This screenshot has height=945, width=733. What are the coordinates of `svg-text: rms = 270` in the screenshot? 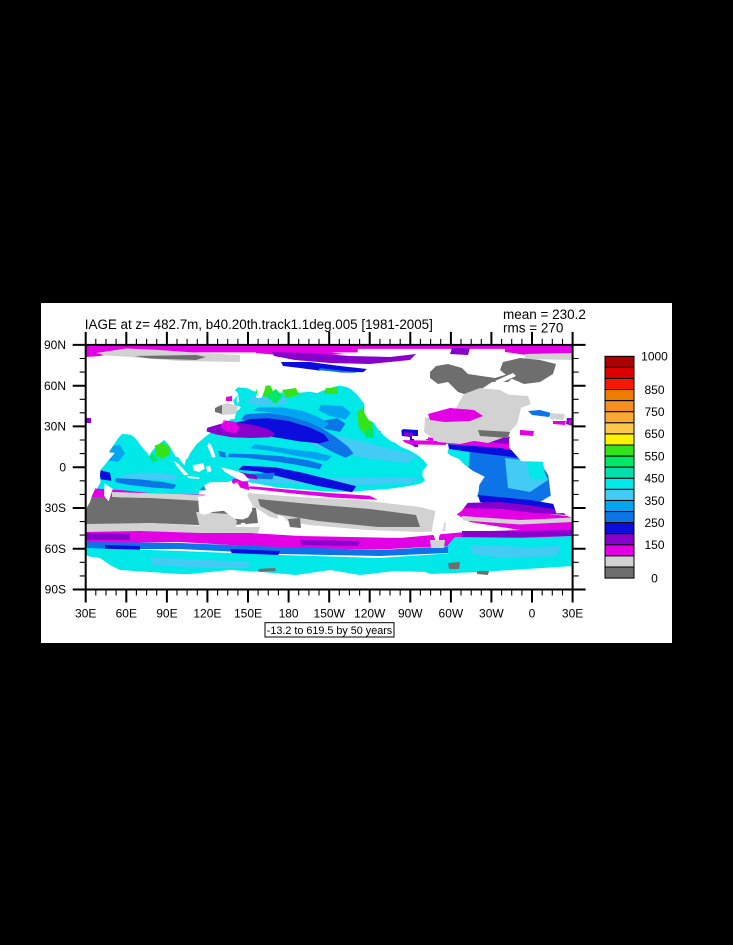 It's located at (533, 328).